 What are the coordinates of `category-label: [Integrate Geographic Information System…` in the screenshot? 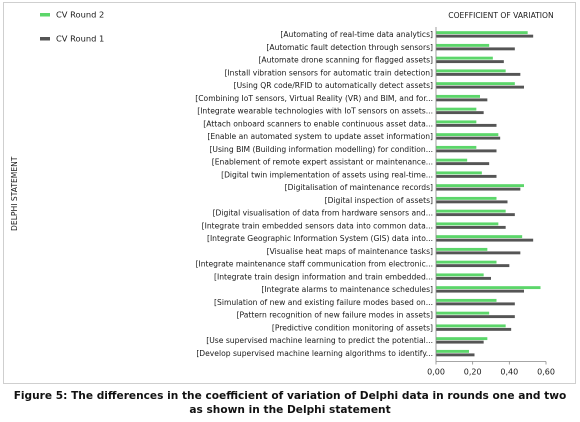 It's located at (320, 238).